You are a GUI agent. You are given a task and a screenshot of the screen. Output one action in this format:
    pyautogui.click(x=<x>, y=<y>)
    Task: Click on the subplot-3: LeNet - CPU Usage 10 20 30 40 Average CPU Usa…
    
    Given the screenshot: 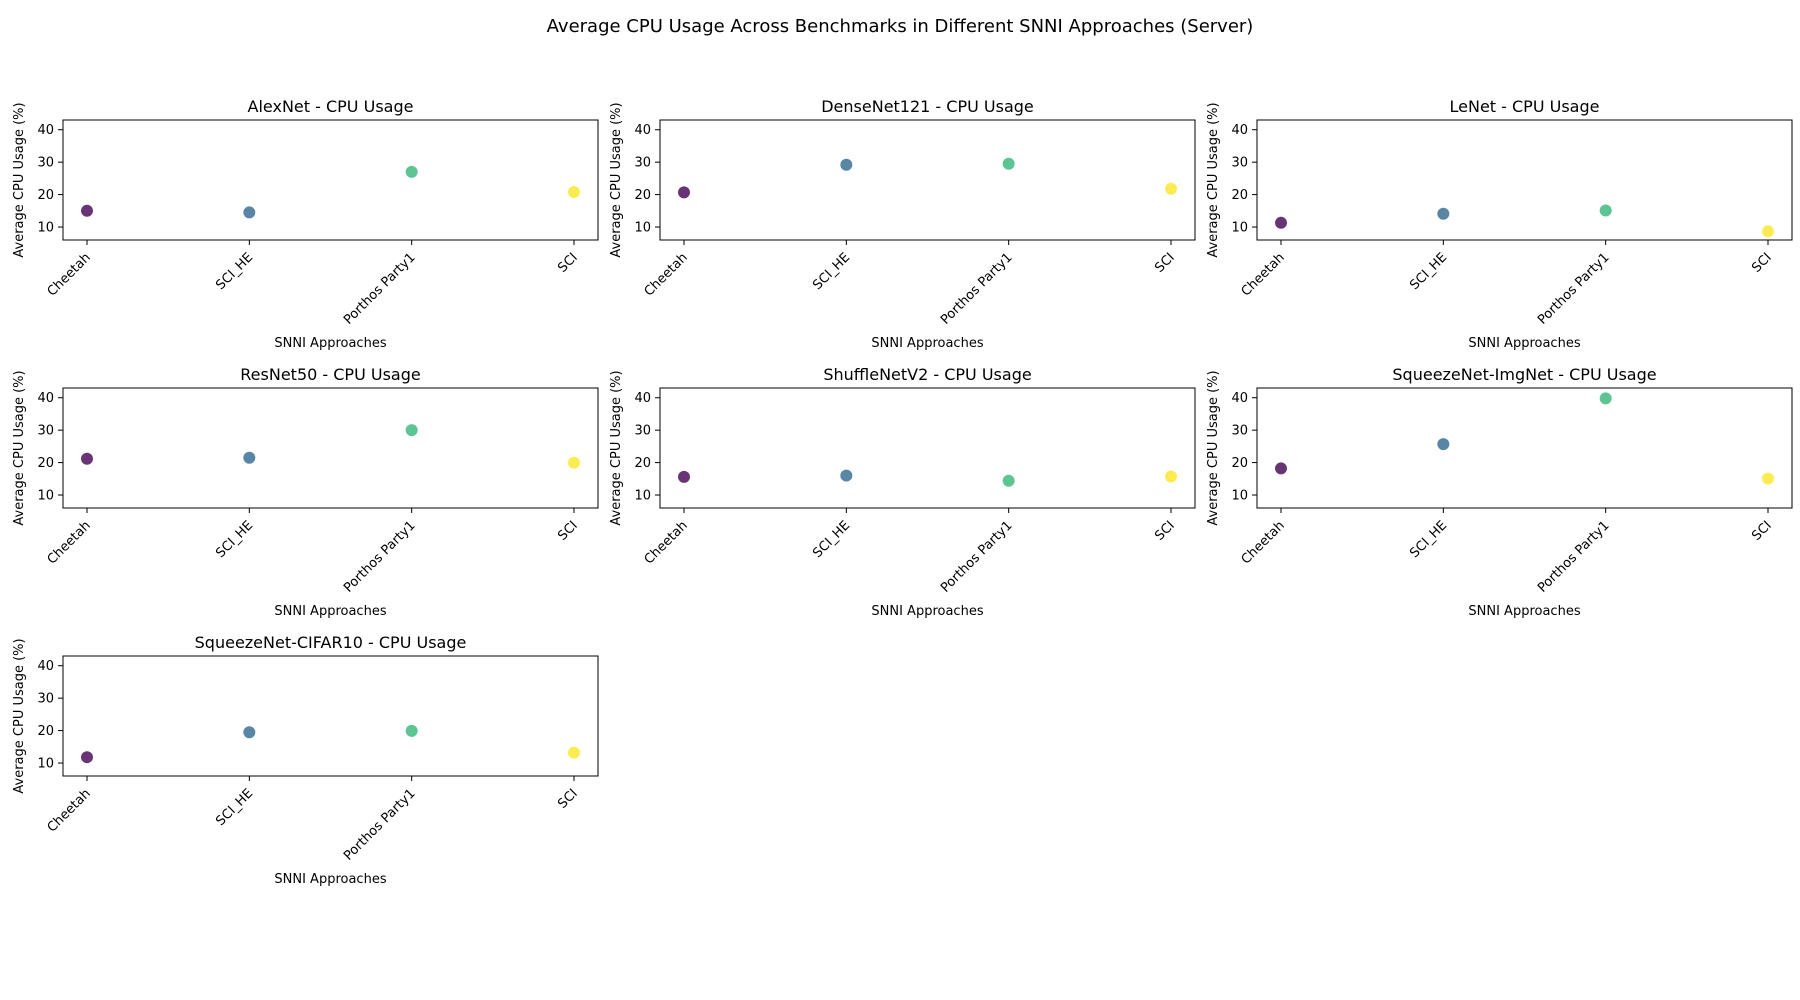 What is the action you would take?
    pyautogui.click(x=1499, y=224)
    